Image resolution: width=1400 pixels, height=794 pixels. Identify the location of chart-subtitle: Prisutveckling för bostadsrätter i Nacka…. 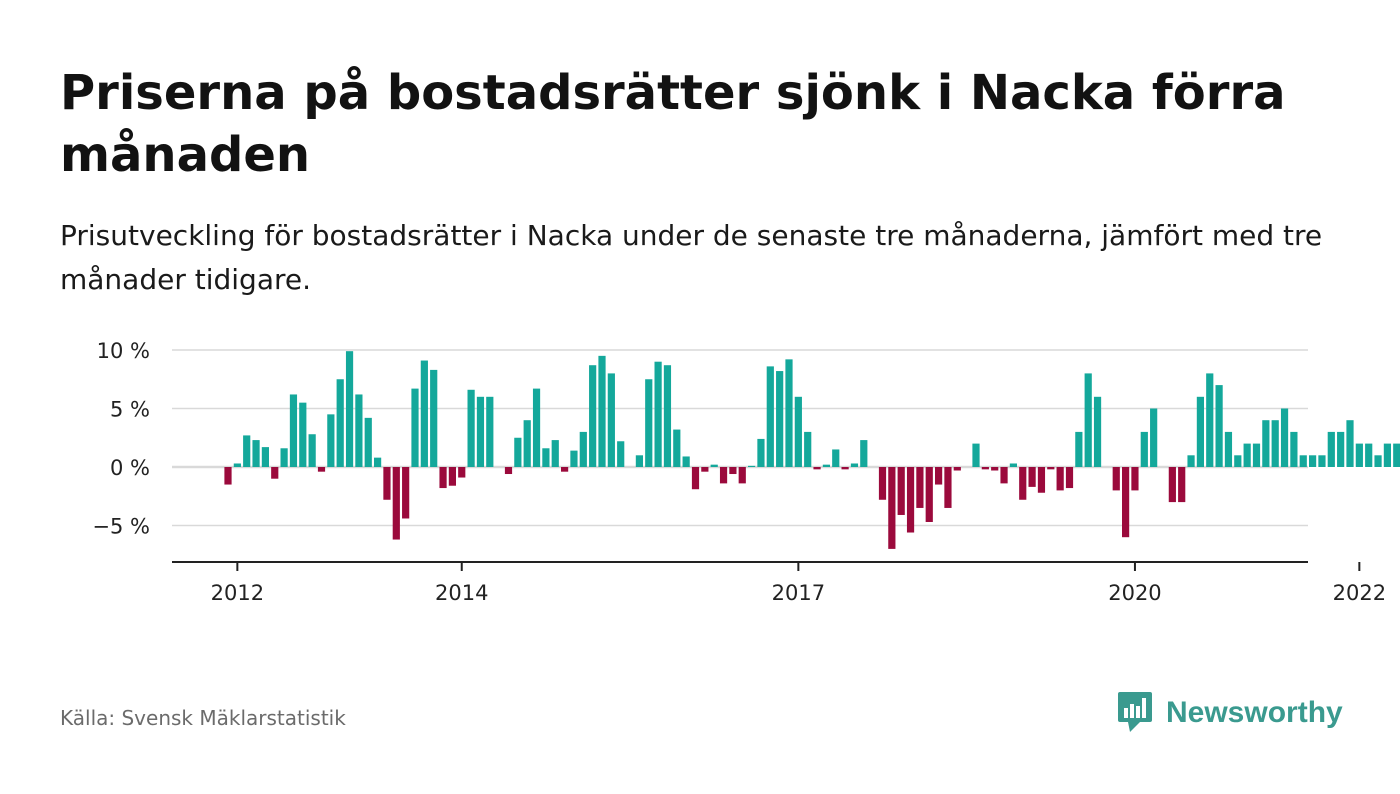
(691, 257).